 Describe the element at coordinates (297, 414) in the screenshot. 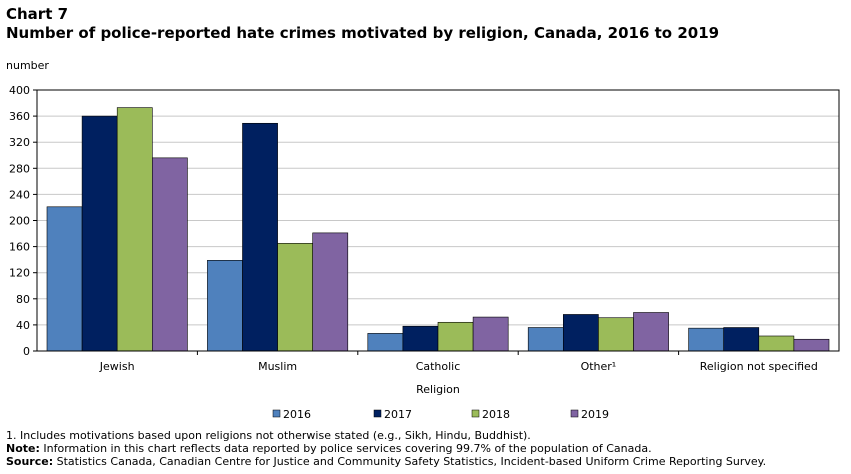

I see `legend-label-2016: 2016` at that location.